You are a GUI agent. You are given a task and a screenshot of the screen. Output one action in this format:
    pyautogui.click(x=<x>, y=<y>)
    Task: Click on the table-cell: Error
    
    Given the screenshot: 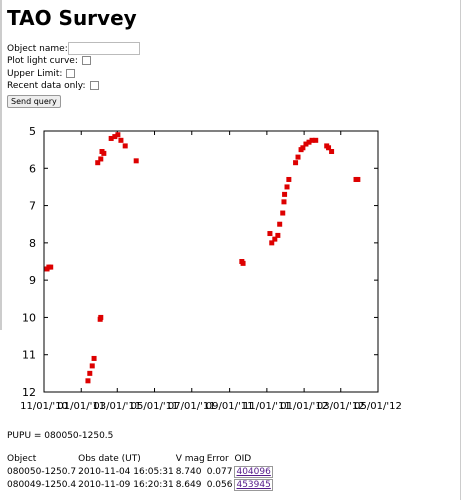 What is the action you would take?
    pyautogui.click(x=221, y=460)
    